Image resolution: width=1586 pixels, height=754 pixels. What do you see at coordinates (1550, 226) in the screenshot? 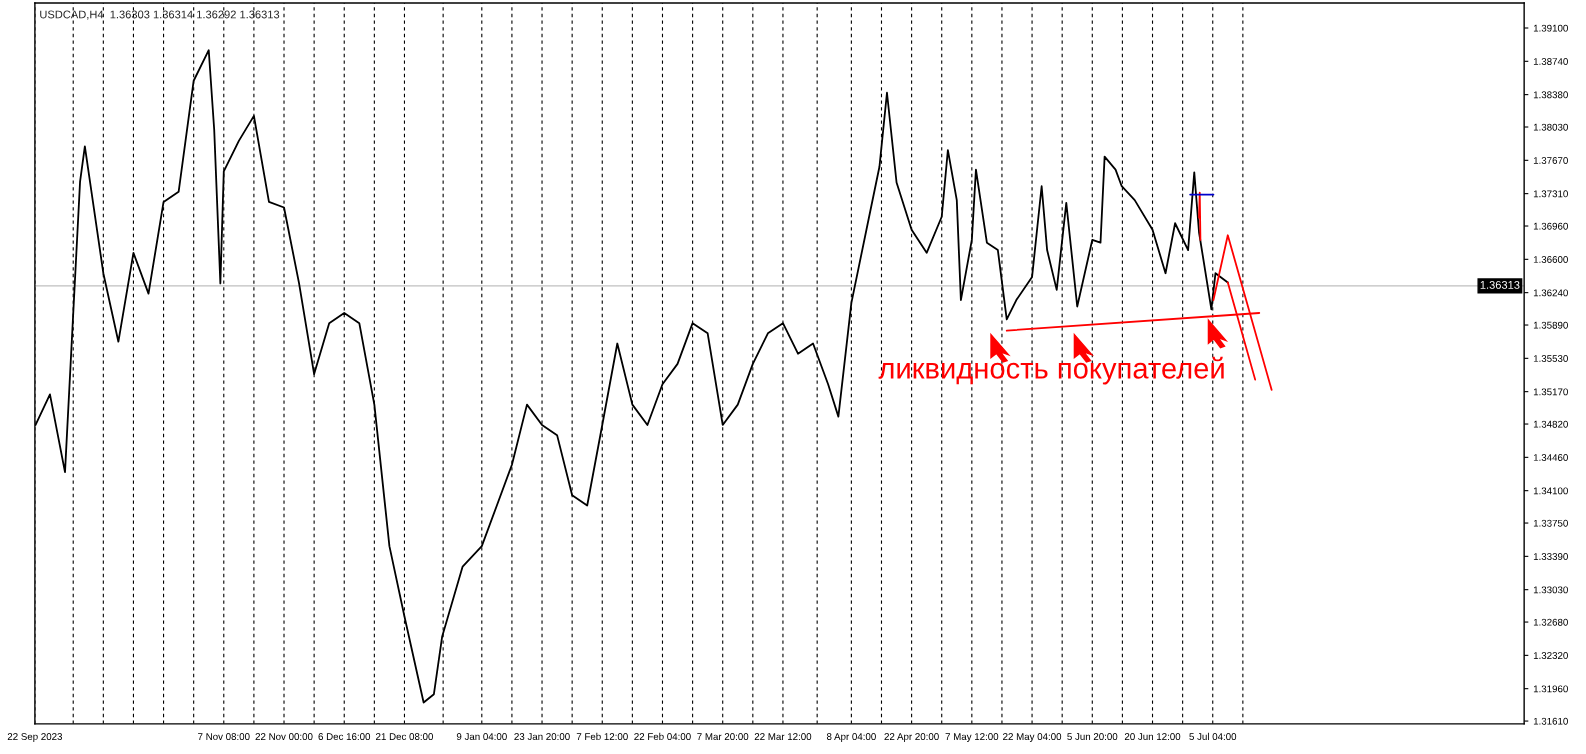
I see `y-tick-label: 1.36960` at bounding box center [1550, 226].